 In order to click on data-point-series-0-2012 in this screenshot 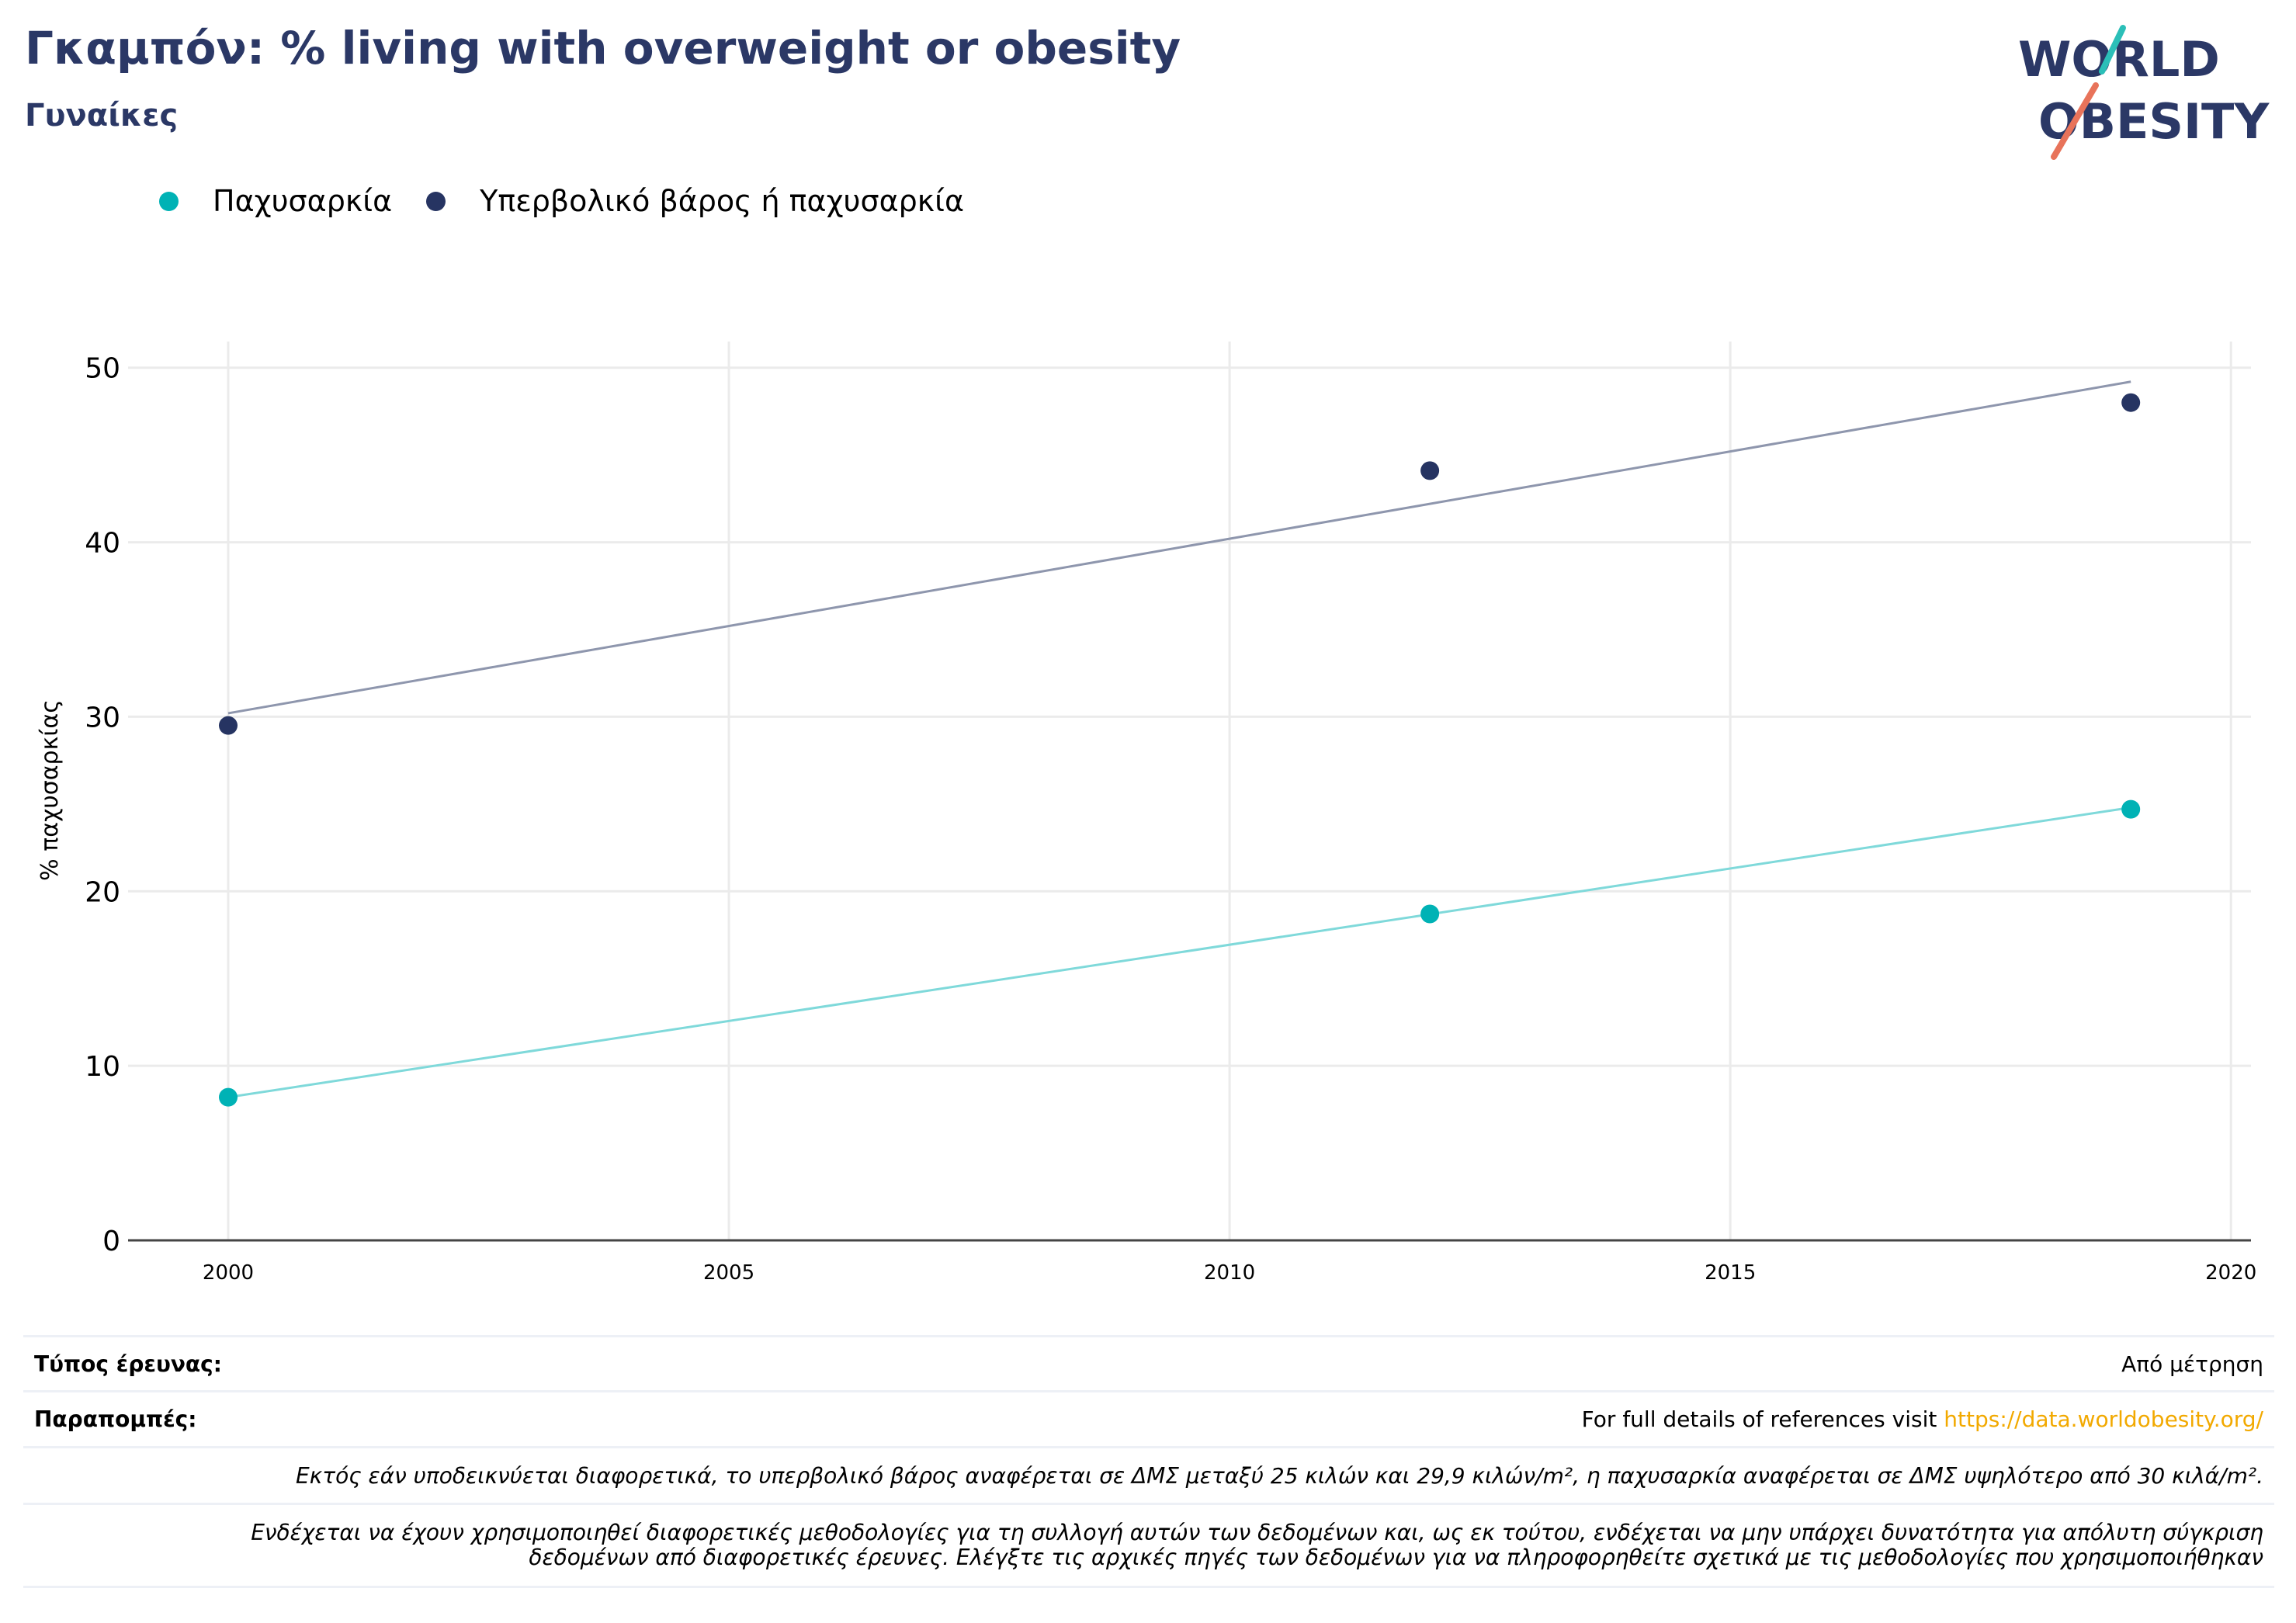, I will do `click(1430, 914)`.